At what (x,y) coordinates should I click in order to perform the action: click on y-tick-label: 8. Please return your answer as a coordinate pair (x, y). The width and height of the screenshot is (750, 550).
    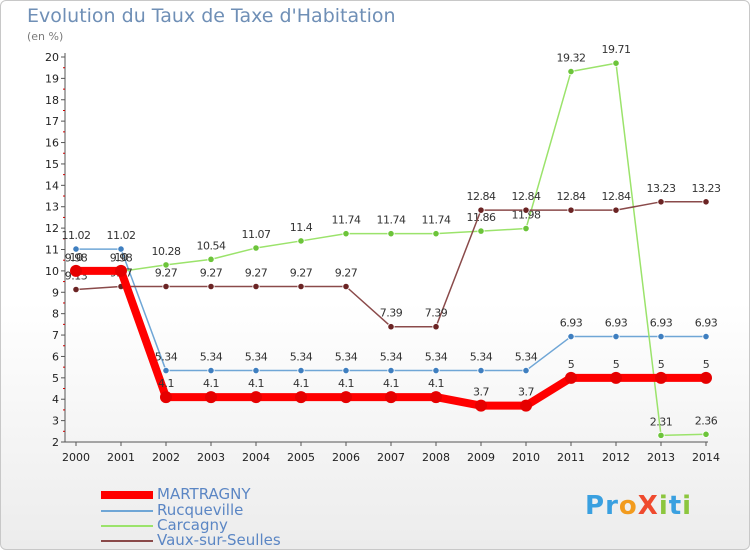
    Looking at the image, I should click on (55, 314).